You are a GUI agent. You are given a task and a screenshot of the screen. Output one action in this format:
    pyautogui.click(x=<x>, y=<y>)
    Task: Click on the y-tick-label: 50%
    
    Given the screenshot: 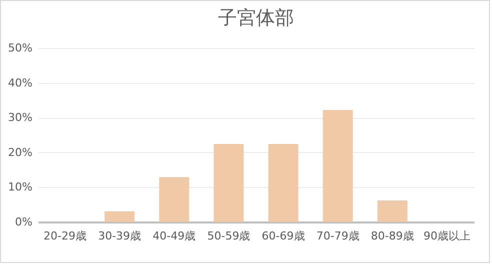 What is the action you would take?
    pyautogui.click(x=20, y=48)
    